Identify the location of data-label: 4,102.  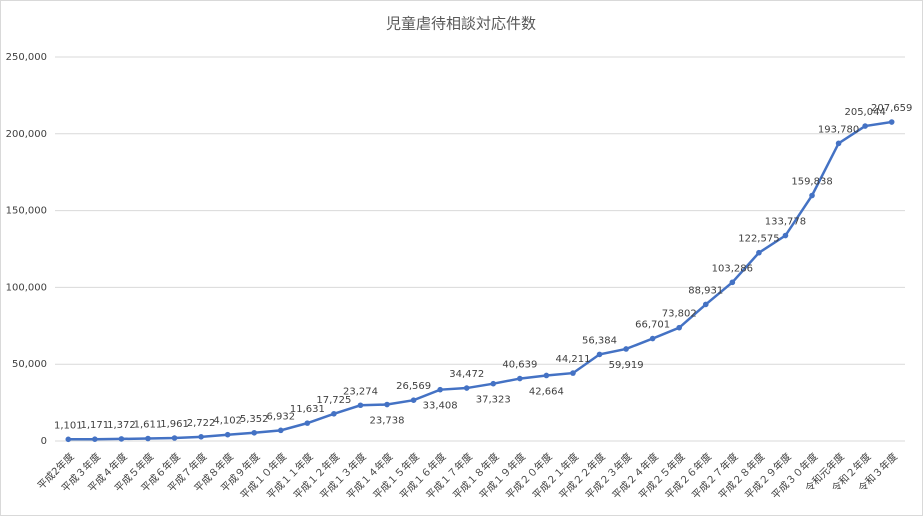
(227, 421).